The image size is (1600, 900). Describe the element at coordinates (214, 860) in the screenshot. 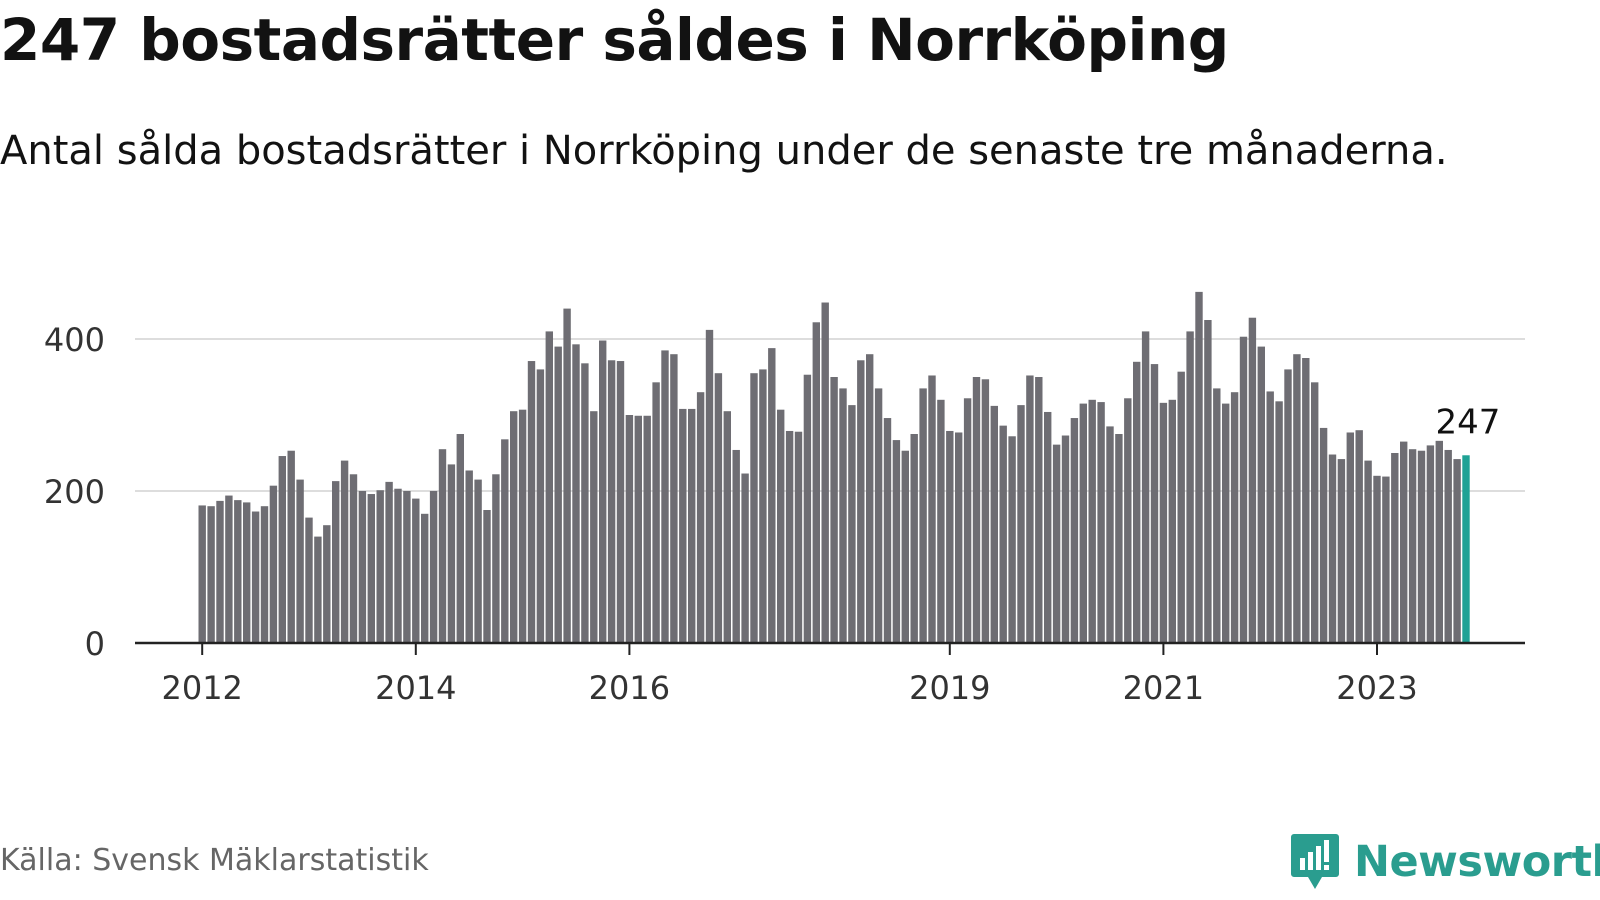

I see `source-note: Källa: Svensk Mäklarstatistik` at that location.